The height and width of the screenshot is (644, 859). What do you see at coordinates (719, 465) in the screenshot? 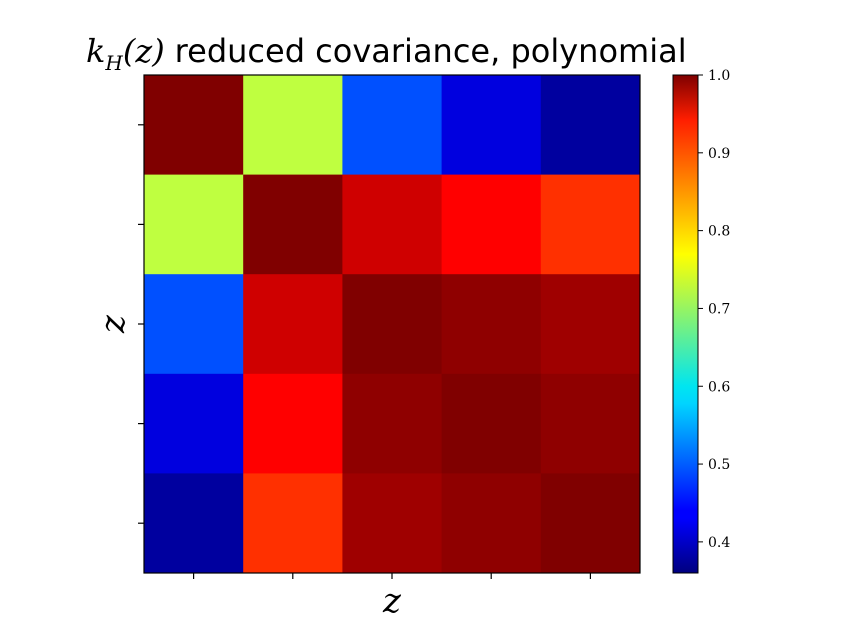
I see `colorbar-tick-label-5: 0.5` at bounding box center [719, 465].